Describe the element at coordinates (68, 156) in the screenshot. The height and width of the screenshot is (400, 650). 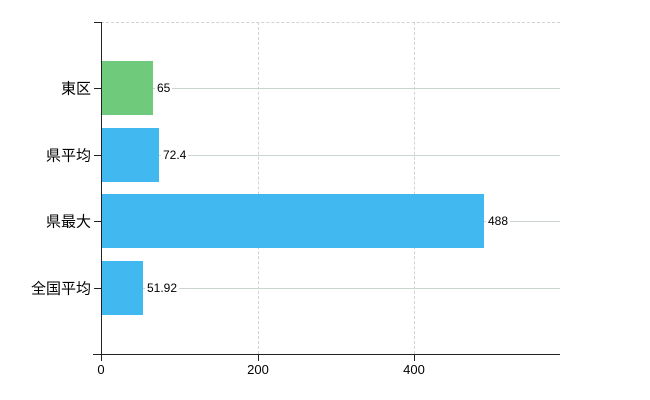
I see `category-label: 県平均` at that location.